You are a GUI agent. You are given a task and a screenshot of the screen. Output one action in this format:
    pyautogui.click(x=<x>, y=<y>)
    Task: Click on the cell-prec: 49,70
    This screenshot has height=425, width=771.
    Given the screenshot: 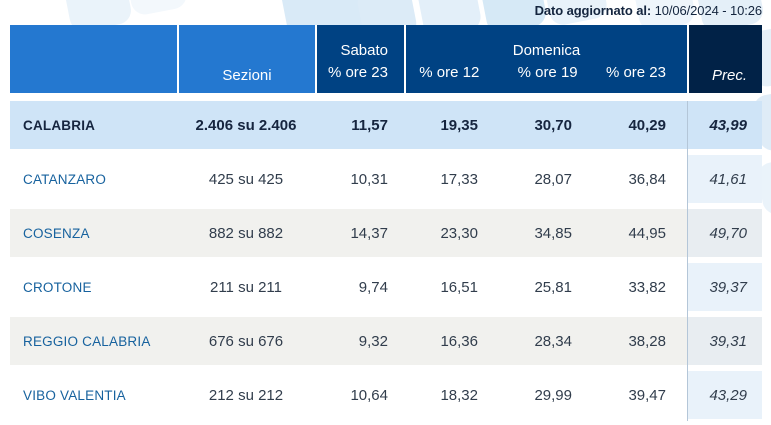 What is the action you would take?
    pyautogui.click(x=724, y=233)
    